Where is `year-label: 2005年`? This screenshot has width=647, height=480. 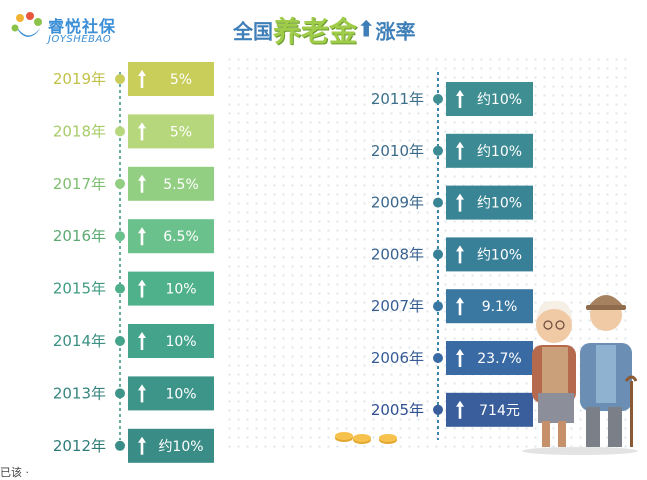
year-label: 2005年 is located at coordinates (397, 410).